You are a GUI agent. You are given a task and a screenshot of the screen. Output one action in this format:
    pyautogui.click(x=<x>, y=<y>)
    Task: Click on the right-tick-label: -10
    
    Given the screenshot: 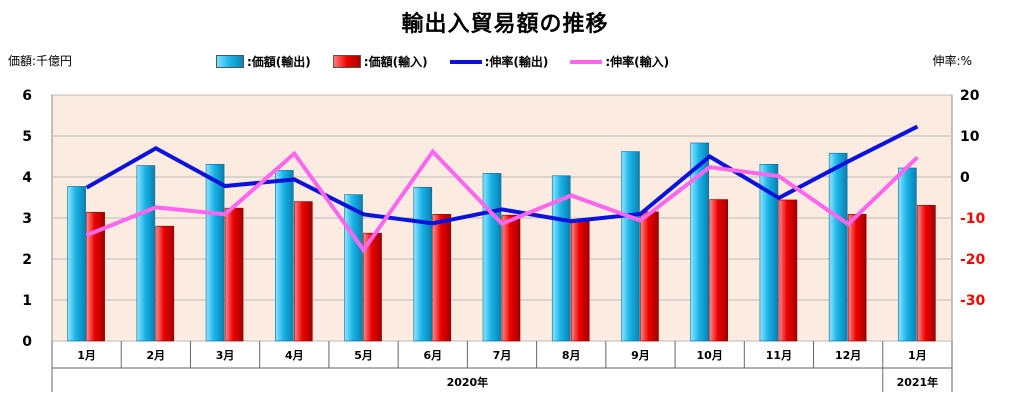 What is the action you would take?
    pyautogui.click(x=973, y=219)
    